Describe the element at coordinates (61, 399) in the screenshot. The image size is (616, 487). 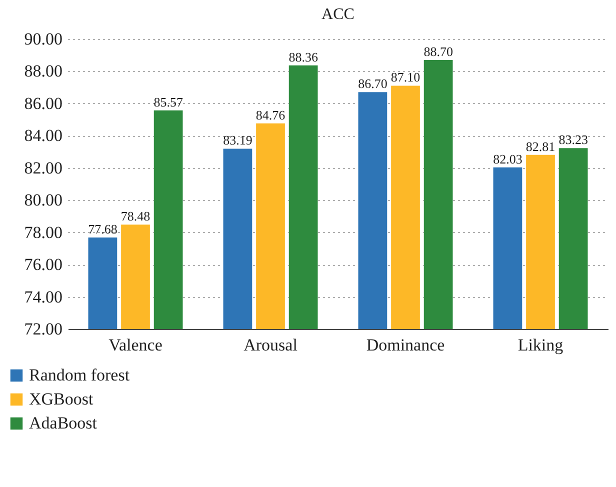
I see `legend-label: XGBoost` at that location.